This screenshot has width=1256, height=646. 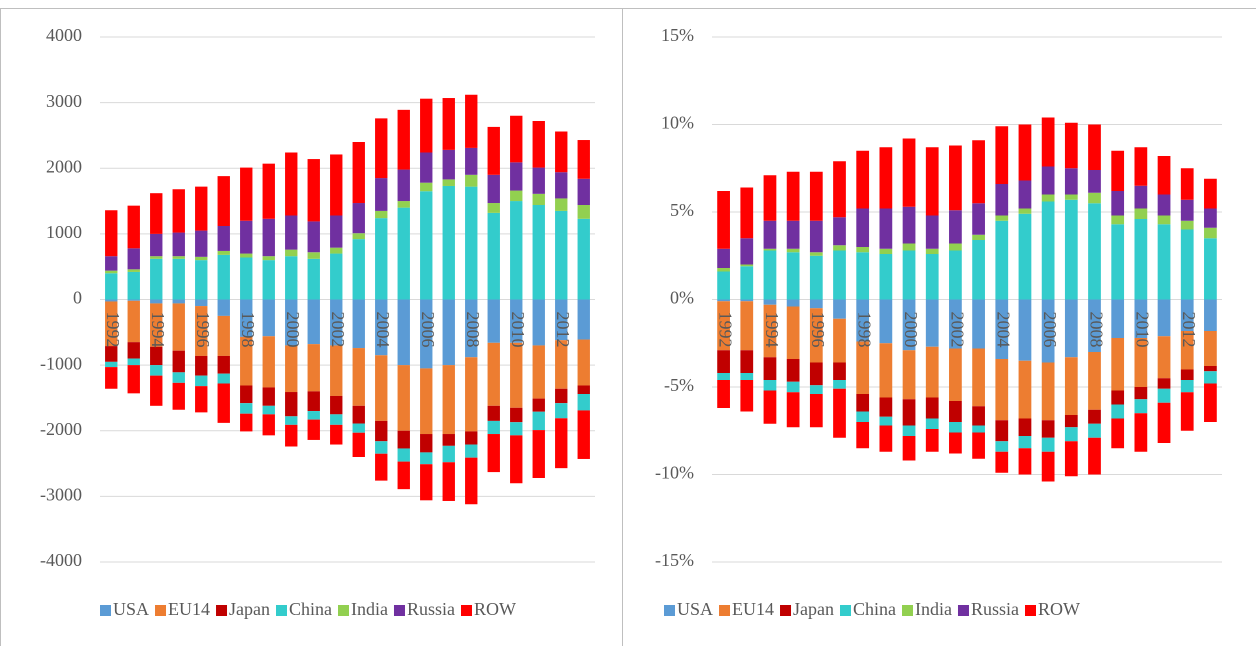 What do you see at coordinates (674, 560) in the screenshot?
I see `y-tick-label: -15%` at bounding box center [674, 560].